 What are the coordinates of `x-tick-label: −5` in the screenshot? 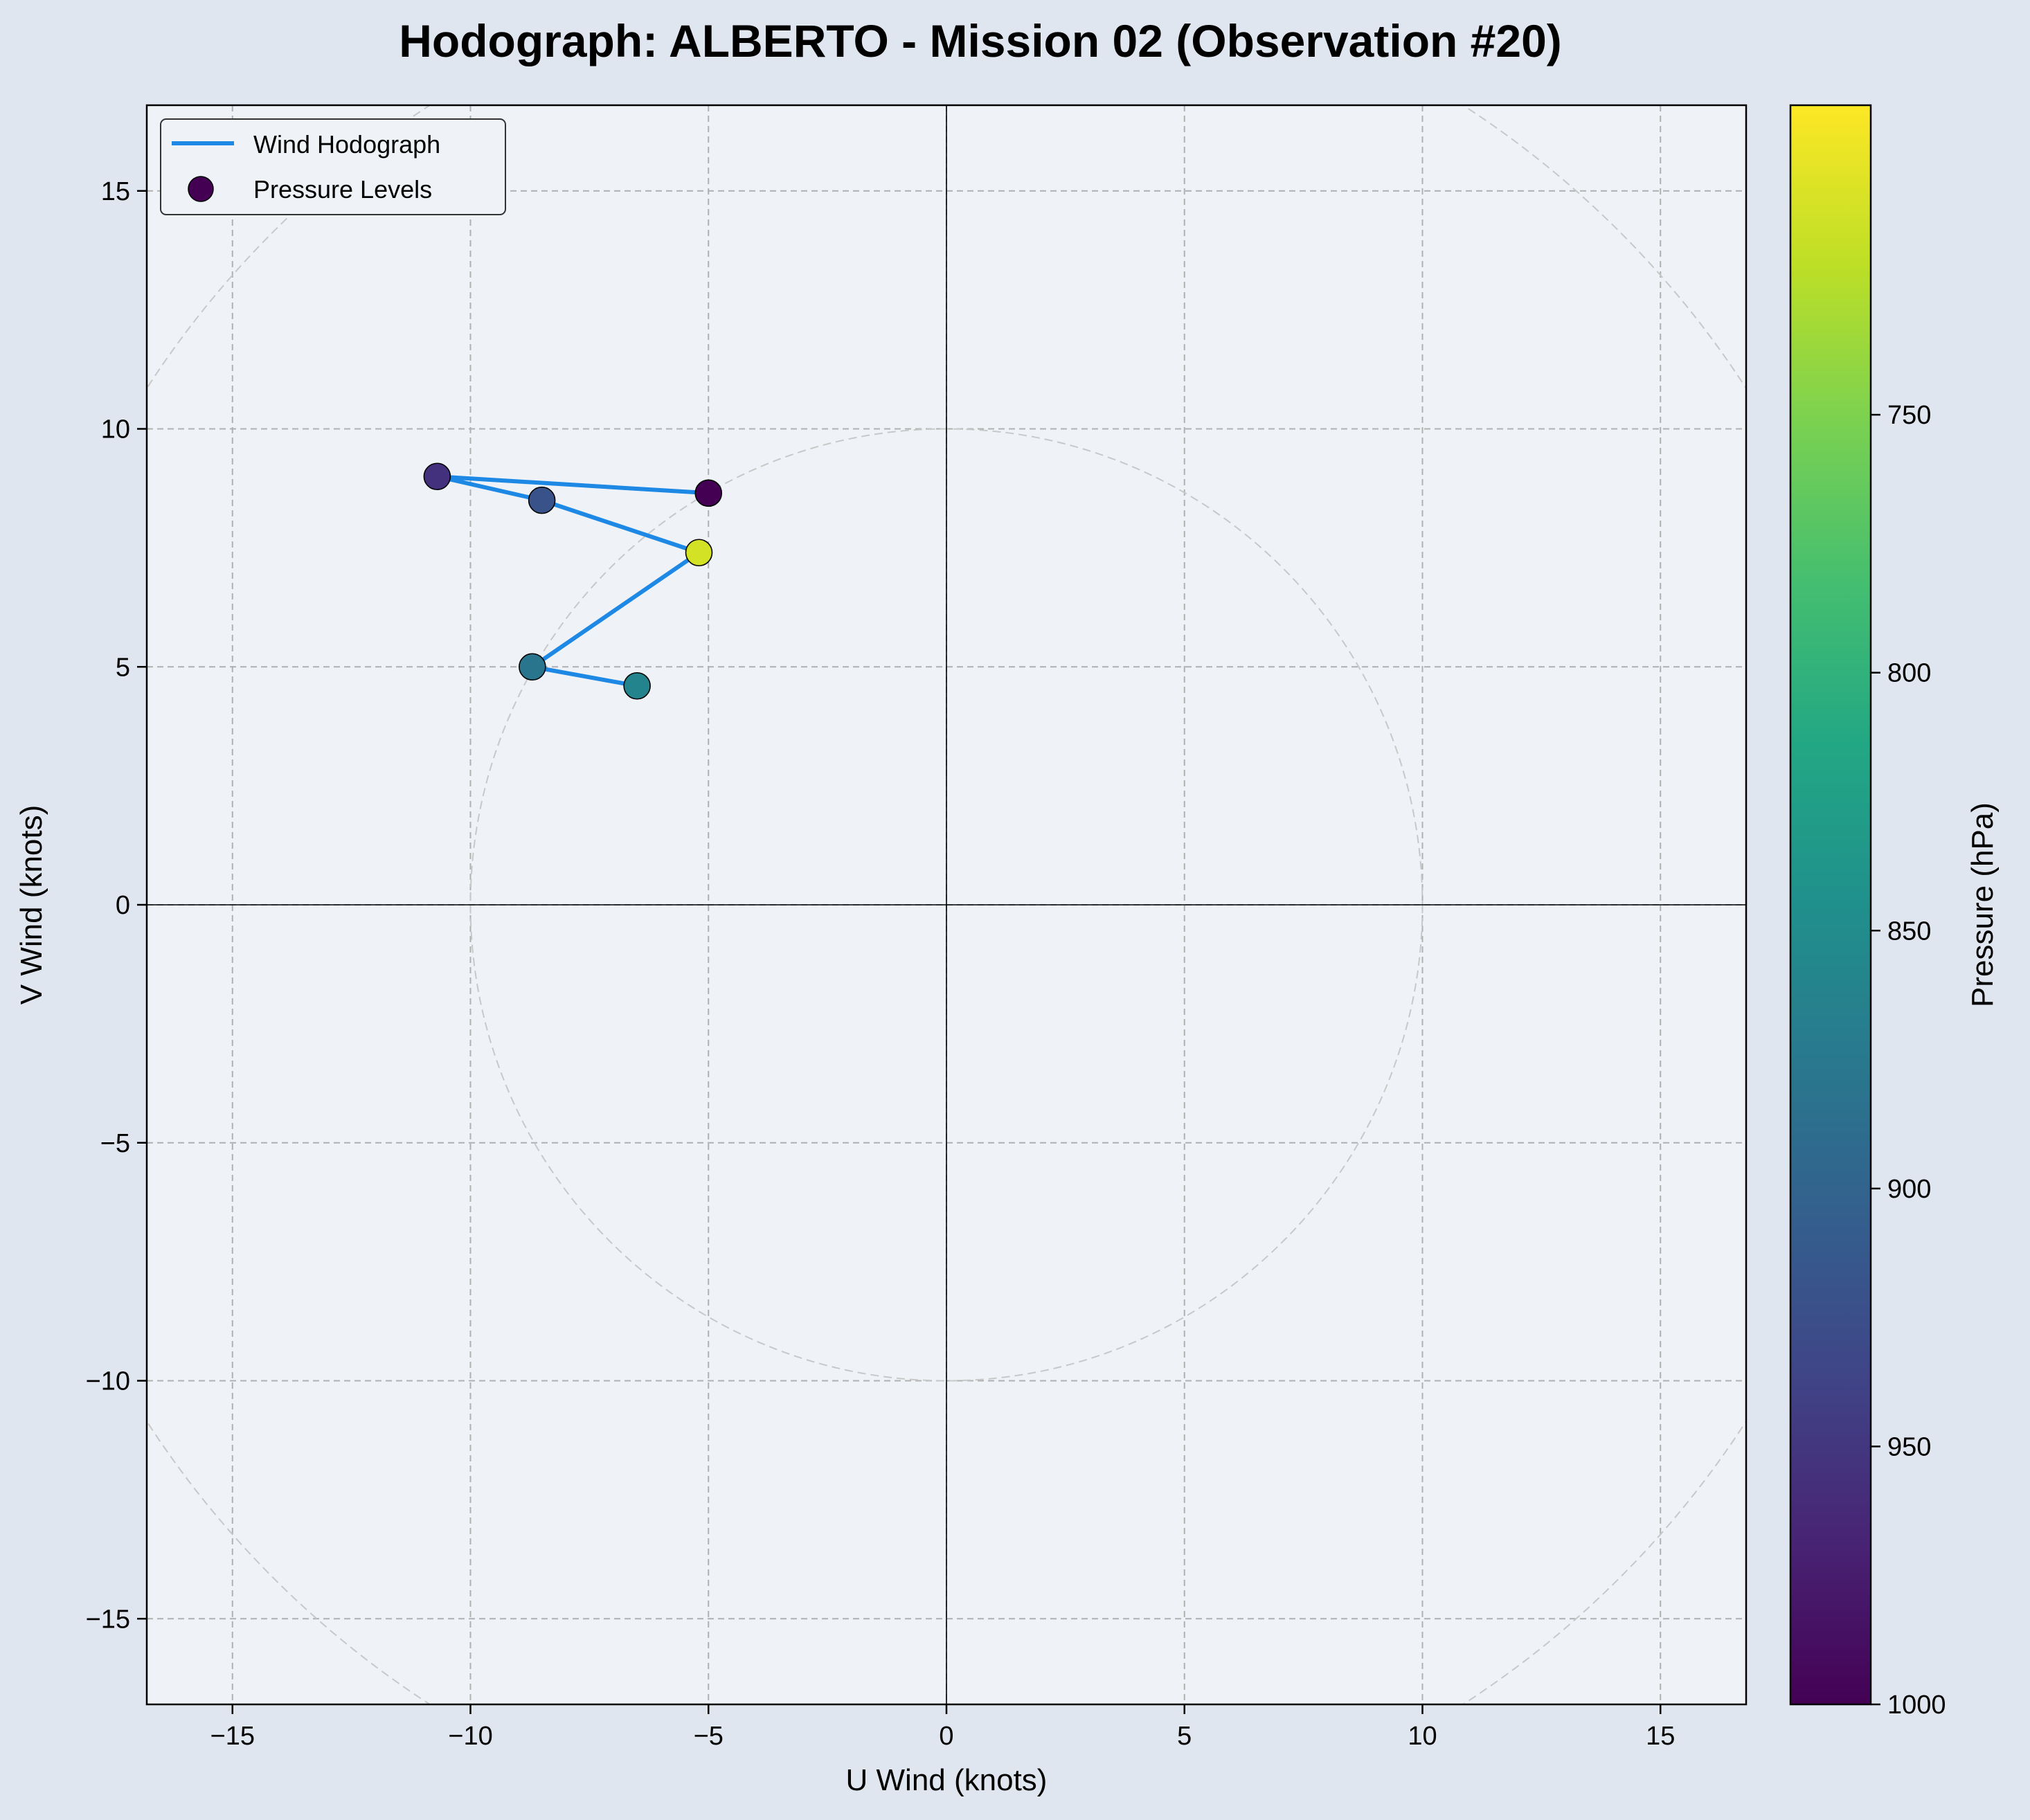 It's located at (709, 1736).